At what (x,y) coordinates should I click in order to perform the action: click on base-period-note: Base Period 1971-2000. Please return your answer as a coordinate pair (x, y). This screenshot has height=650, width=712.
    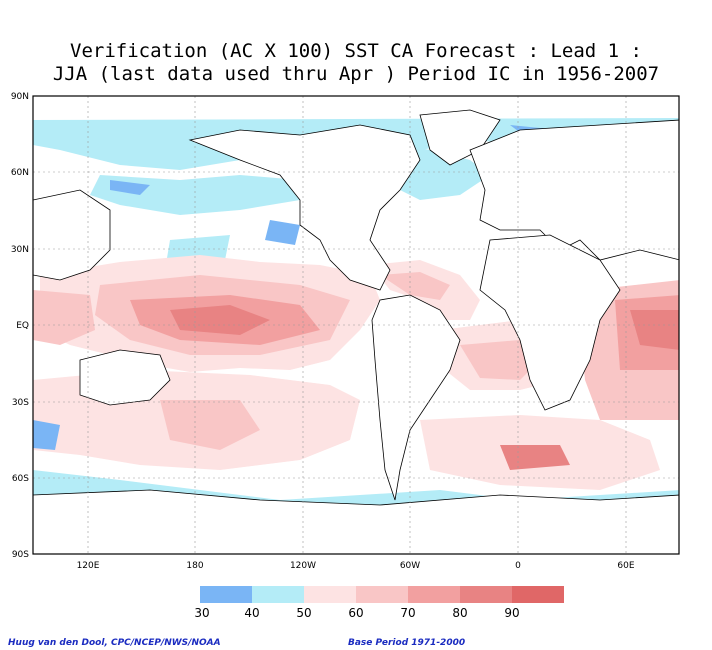
    Looking at the image, I should click on (407, 643).